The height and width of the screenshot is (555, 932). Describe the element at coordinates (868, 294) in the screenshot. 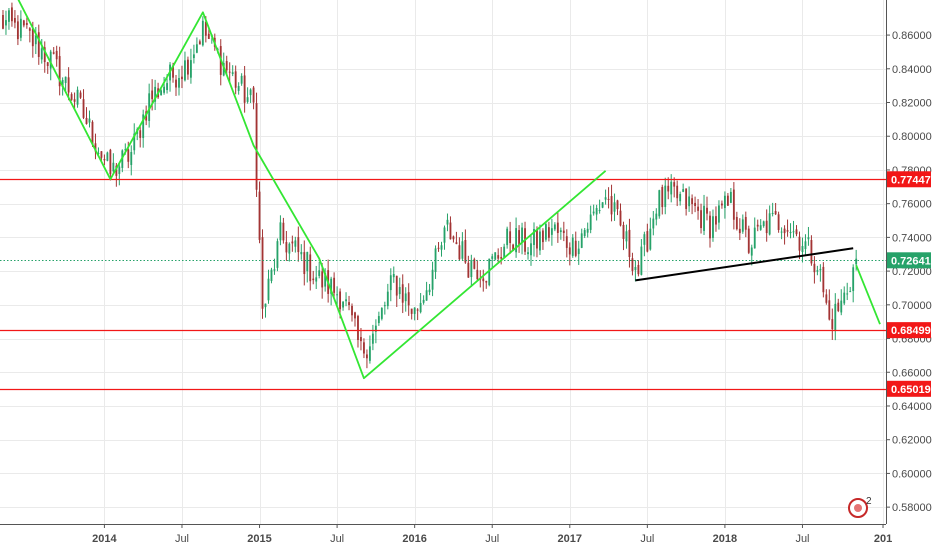

I see `projection-line` at that location.